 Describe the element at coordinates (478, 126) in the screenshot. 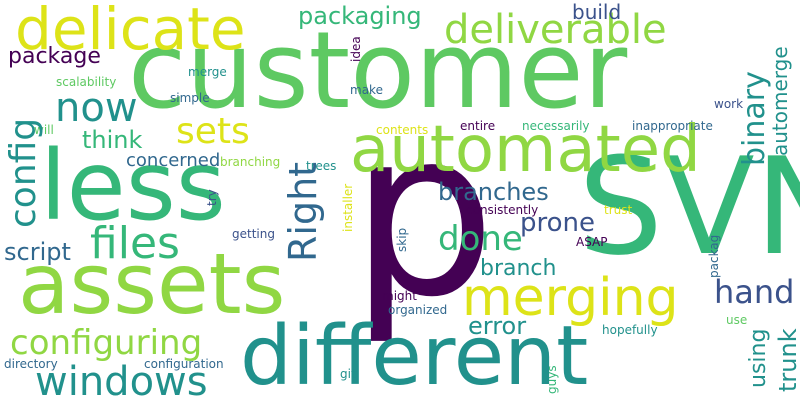

I see `word-entire: entire` at that location.